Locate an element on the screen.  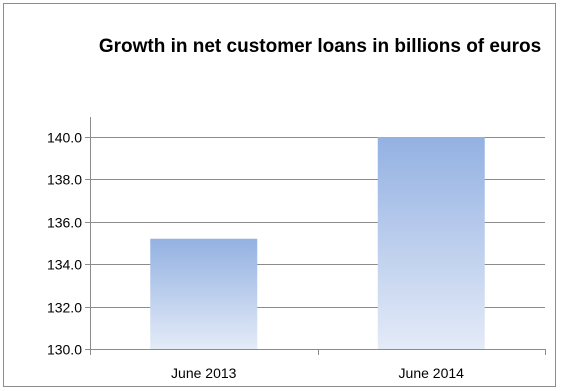
y-tick-label: 138.0 is located at coordinates (64, 180).